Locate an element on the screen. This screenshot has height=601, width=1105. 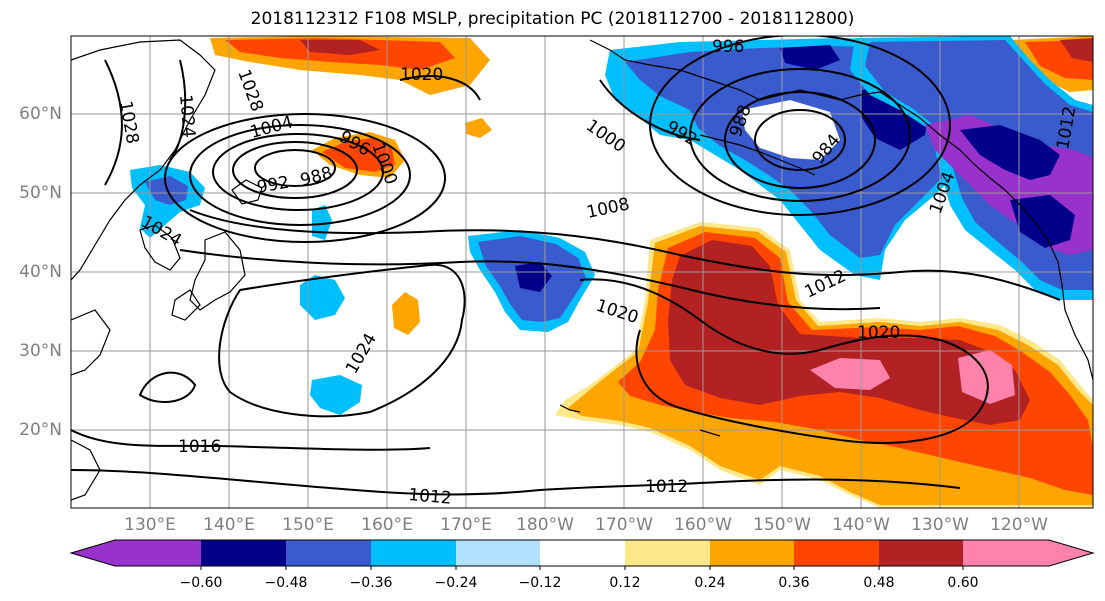
colorbar-outline is located at coordinates (582, 553).